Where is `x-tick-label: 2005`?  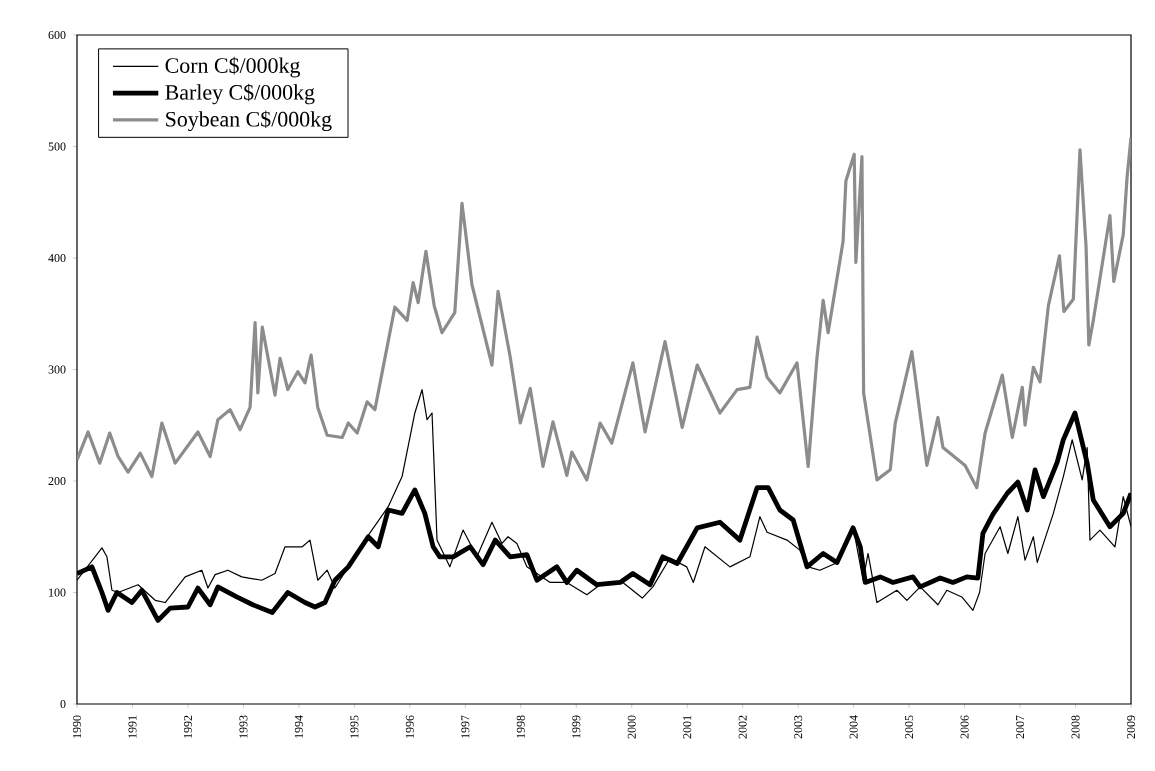 x-tick-label: 2005 is located at coordinates (909, 727).